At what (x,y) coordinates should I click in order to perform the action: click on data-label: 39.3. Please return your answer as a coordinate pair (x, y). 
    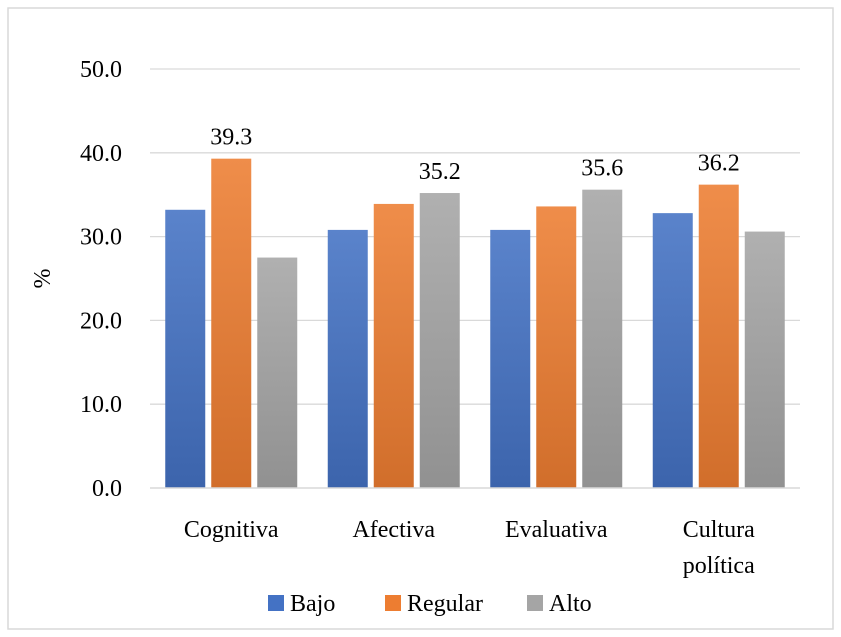
    Looking at the image, I should click on (231, 138).